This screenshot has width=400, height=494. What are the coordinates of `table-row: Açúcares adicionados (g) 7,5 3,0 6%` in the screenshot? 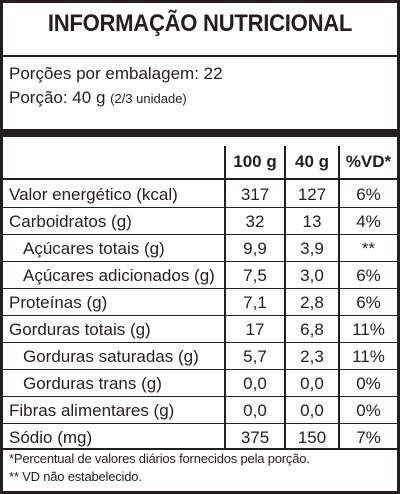 It's located at (200, 275).